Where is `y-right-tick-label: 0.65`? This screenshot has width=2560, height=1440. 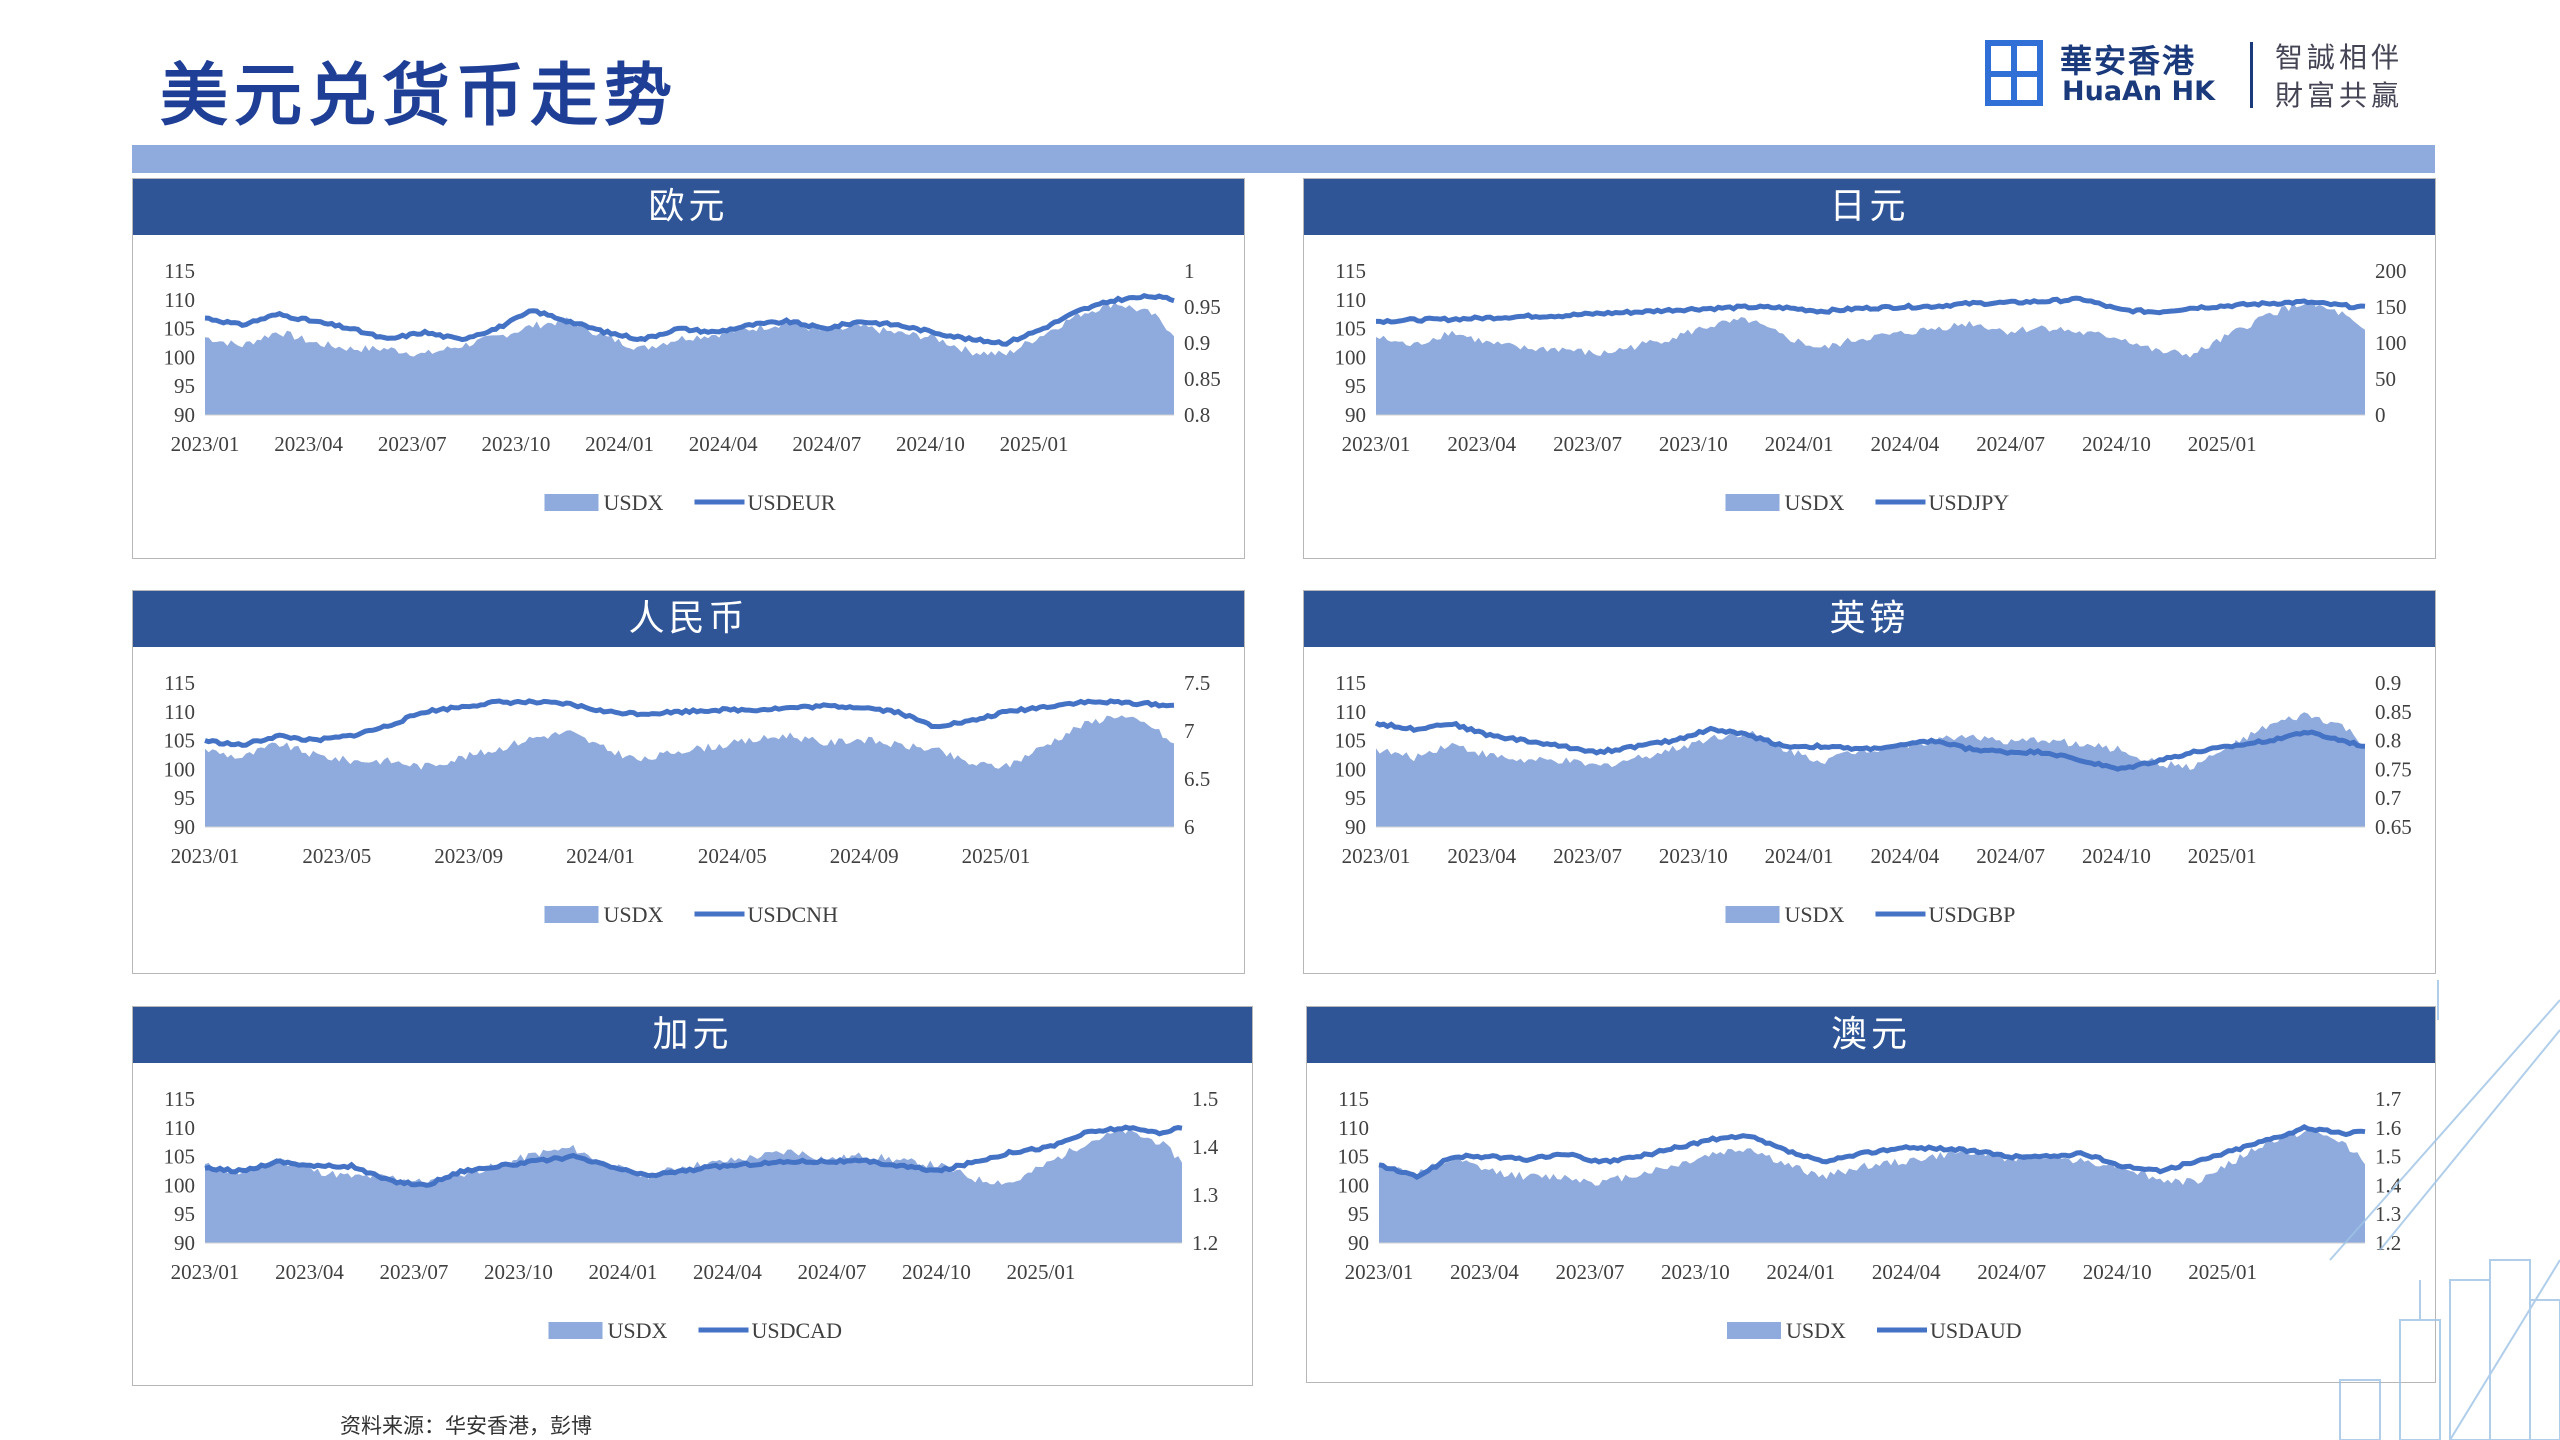 y-right-tick-label: 0.65 is located at coordinates (2393, 827).